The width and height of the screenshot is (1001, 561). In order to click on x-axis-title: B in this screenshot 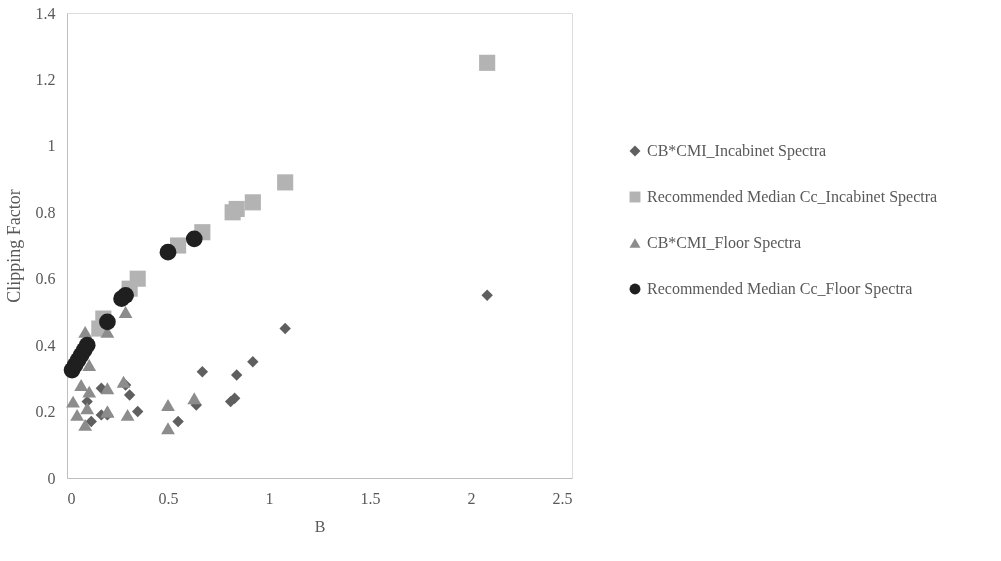, I will do `click(320, 526)`.